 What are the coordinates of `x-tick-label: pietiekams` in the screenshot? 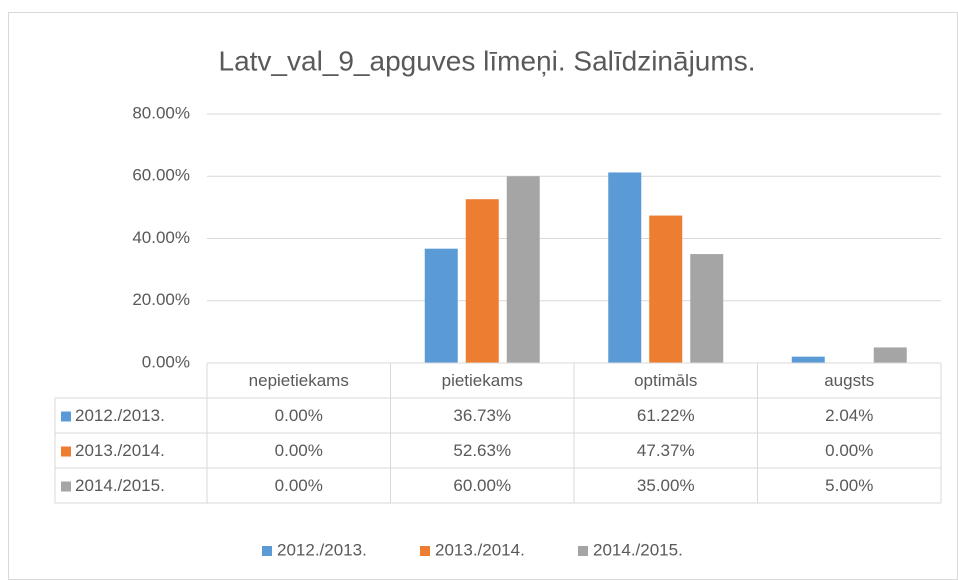 It's located at (482, 380).